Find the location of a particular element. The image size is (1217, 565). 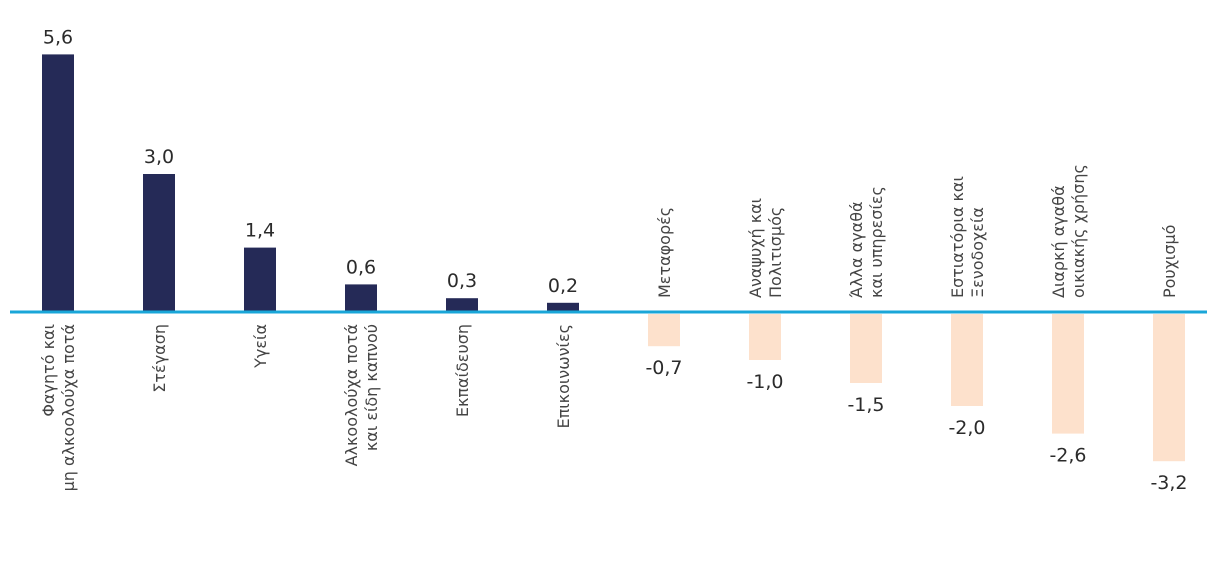

category-label-line: Αλκοολούχα ποτά is located at coordinates (351, 395).